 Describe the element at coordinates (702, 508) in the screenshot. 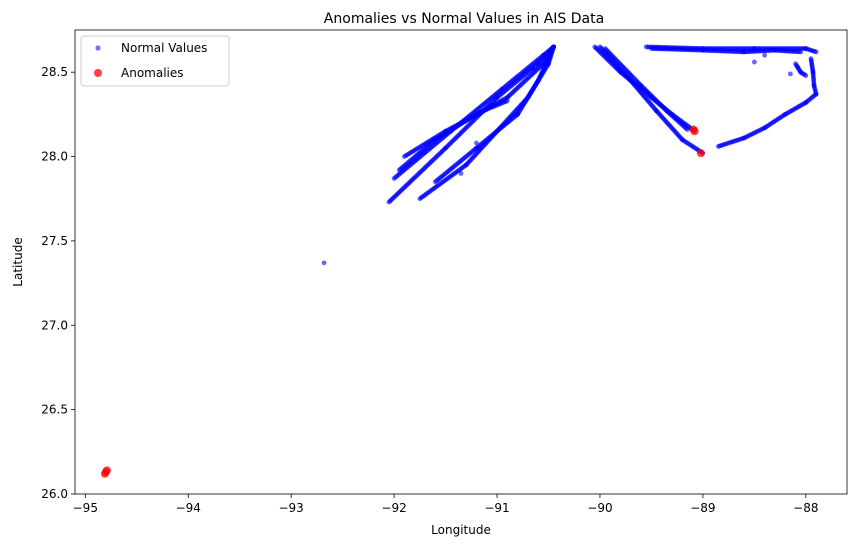

I see `x-tick-label: −89` at that location.